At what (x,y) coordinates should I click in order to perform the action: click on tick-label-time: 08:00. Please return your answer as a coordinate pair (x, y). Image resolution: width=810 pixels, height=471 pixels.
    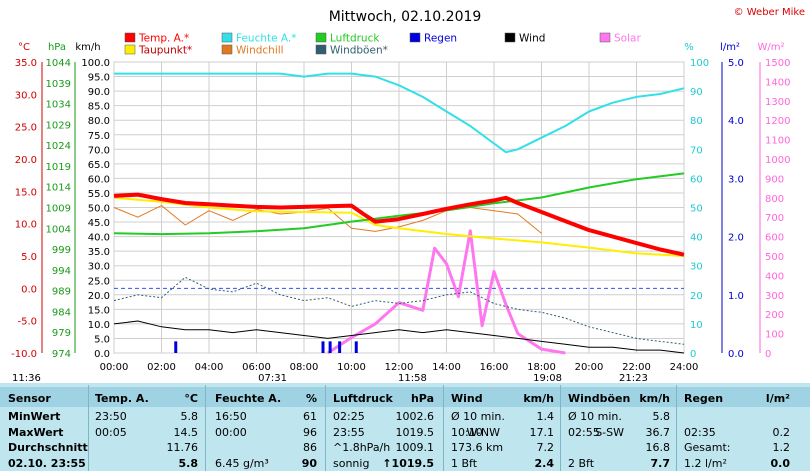
    Looking at the image, I should click on (304, 367).